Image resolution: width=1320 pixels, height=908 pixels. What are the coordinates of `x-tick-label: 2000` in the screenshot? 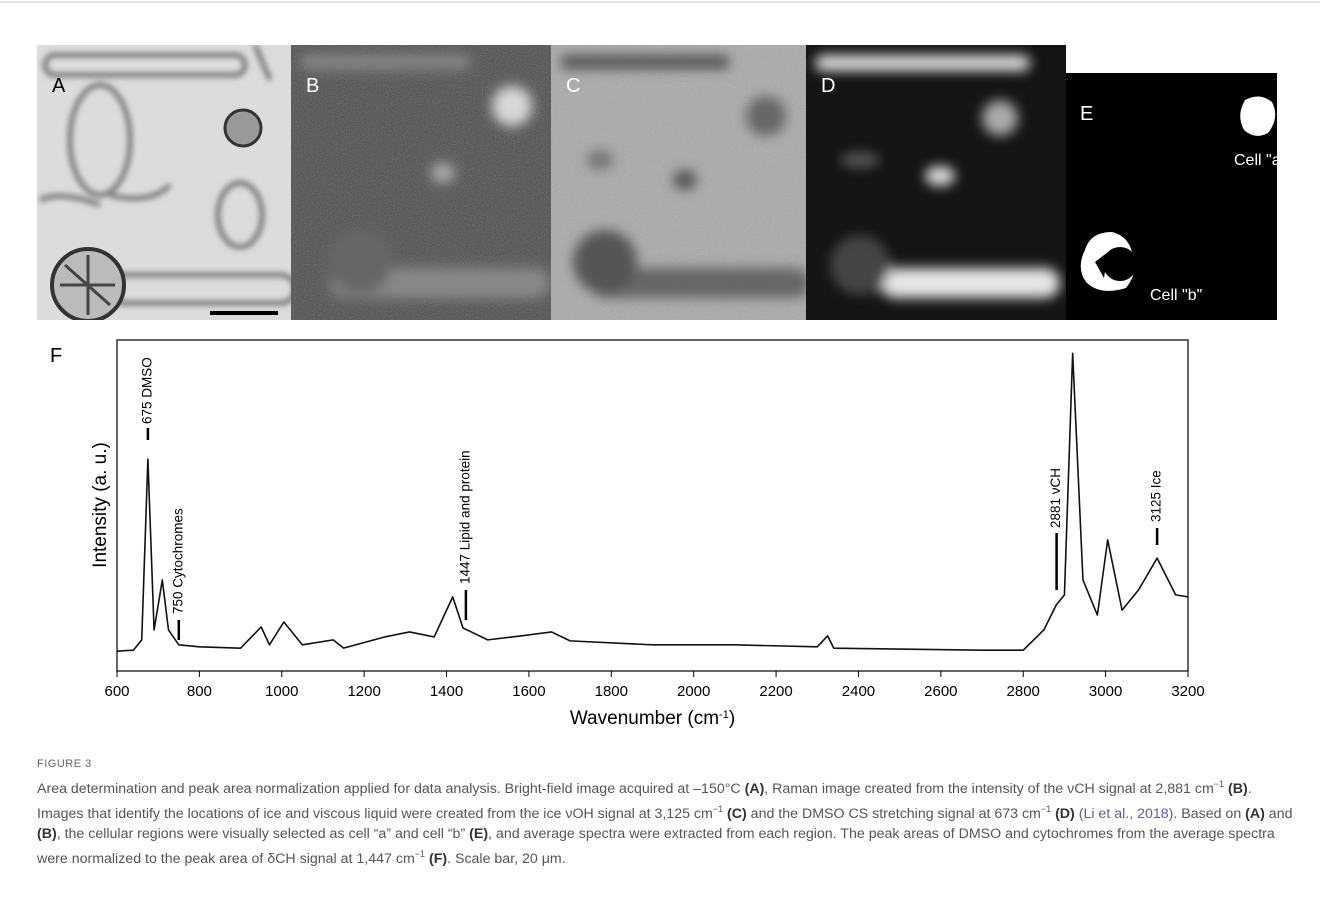 It's located at (693, 691).